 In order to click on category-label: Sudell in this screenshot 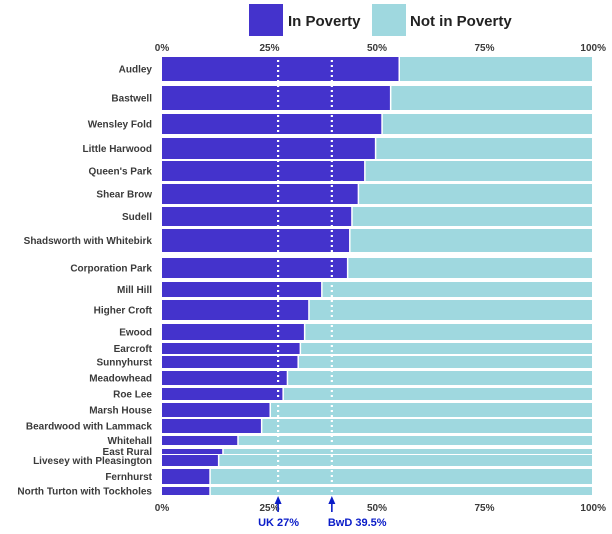, I will do `click(137, 217)`.